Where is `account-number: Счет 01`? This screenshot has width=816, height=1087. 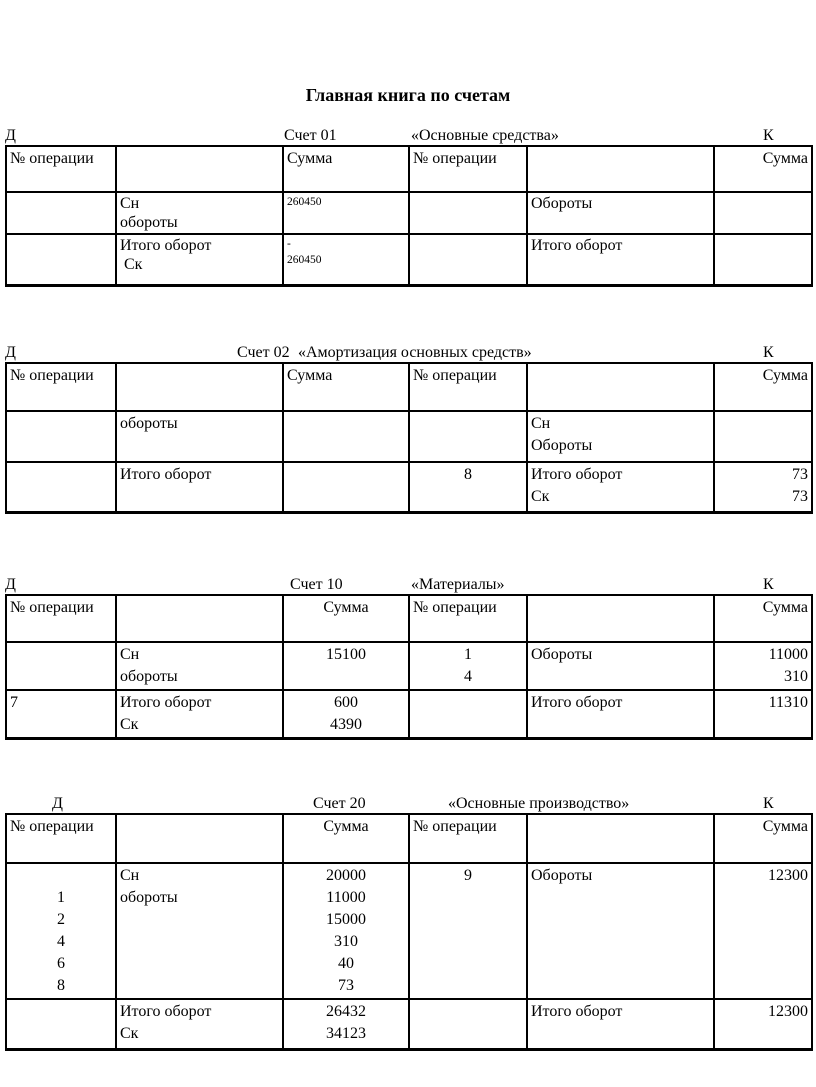
account-number: Счет 01 is located at coordinates (310, 135).